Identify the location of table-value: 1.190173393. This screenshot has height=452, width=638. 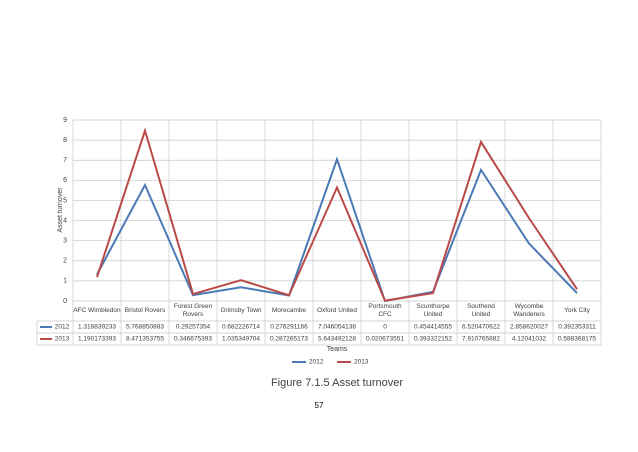
(97, 339).